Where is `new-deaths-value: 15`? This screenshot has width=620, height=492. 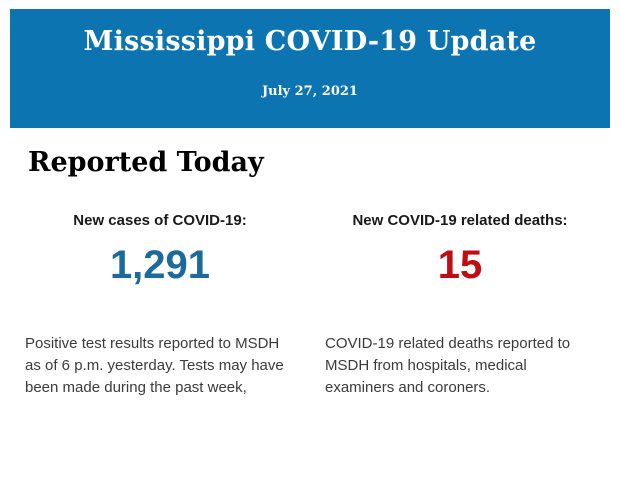
new-deaths-value: 15 is located at coordinates (460, 265).